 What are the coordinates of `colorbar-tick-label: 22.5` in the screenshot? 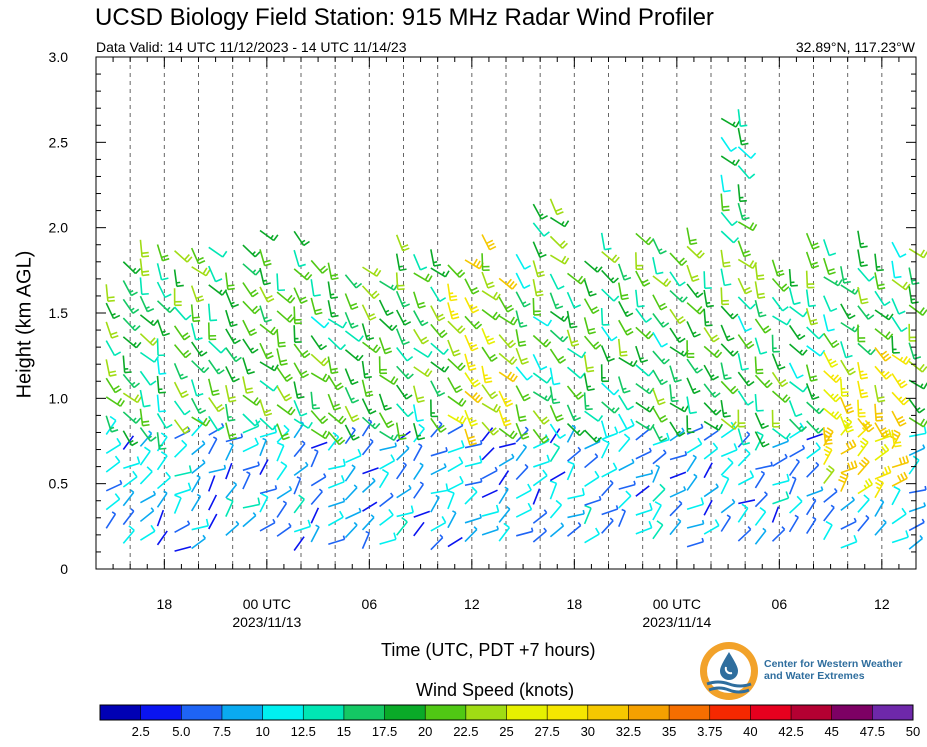 It's located at (465, 731).